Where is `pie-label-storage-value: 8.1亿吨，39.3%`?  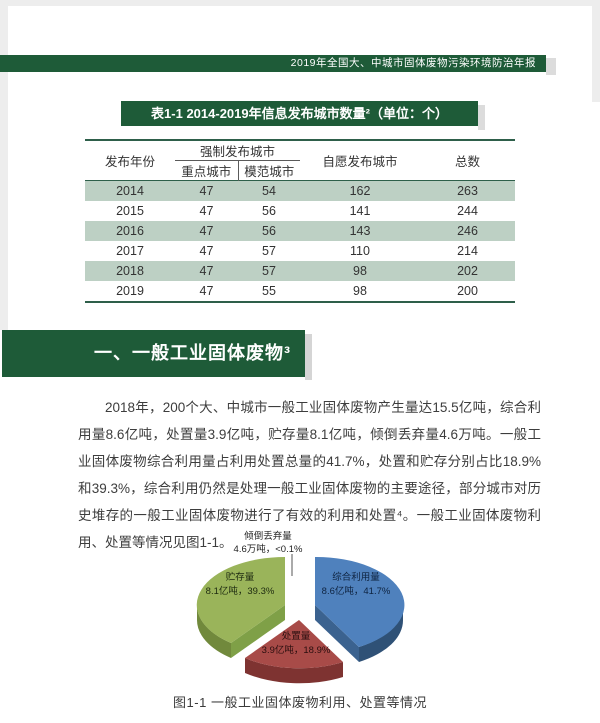
pie-label-storage-value: 8.1亿吨，39.3% is located at coordinates (240, 591).